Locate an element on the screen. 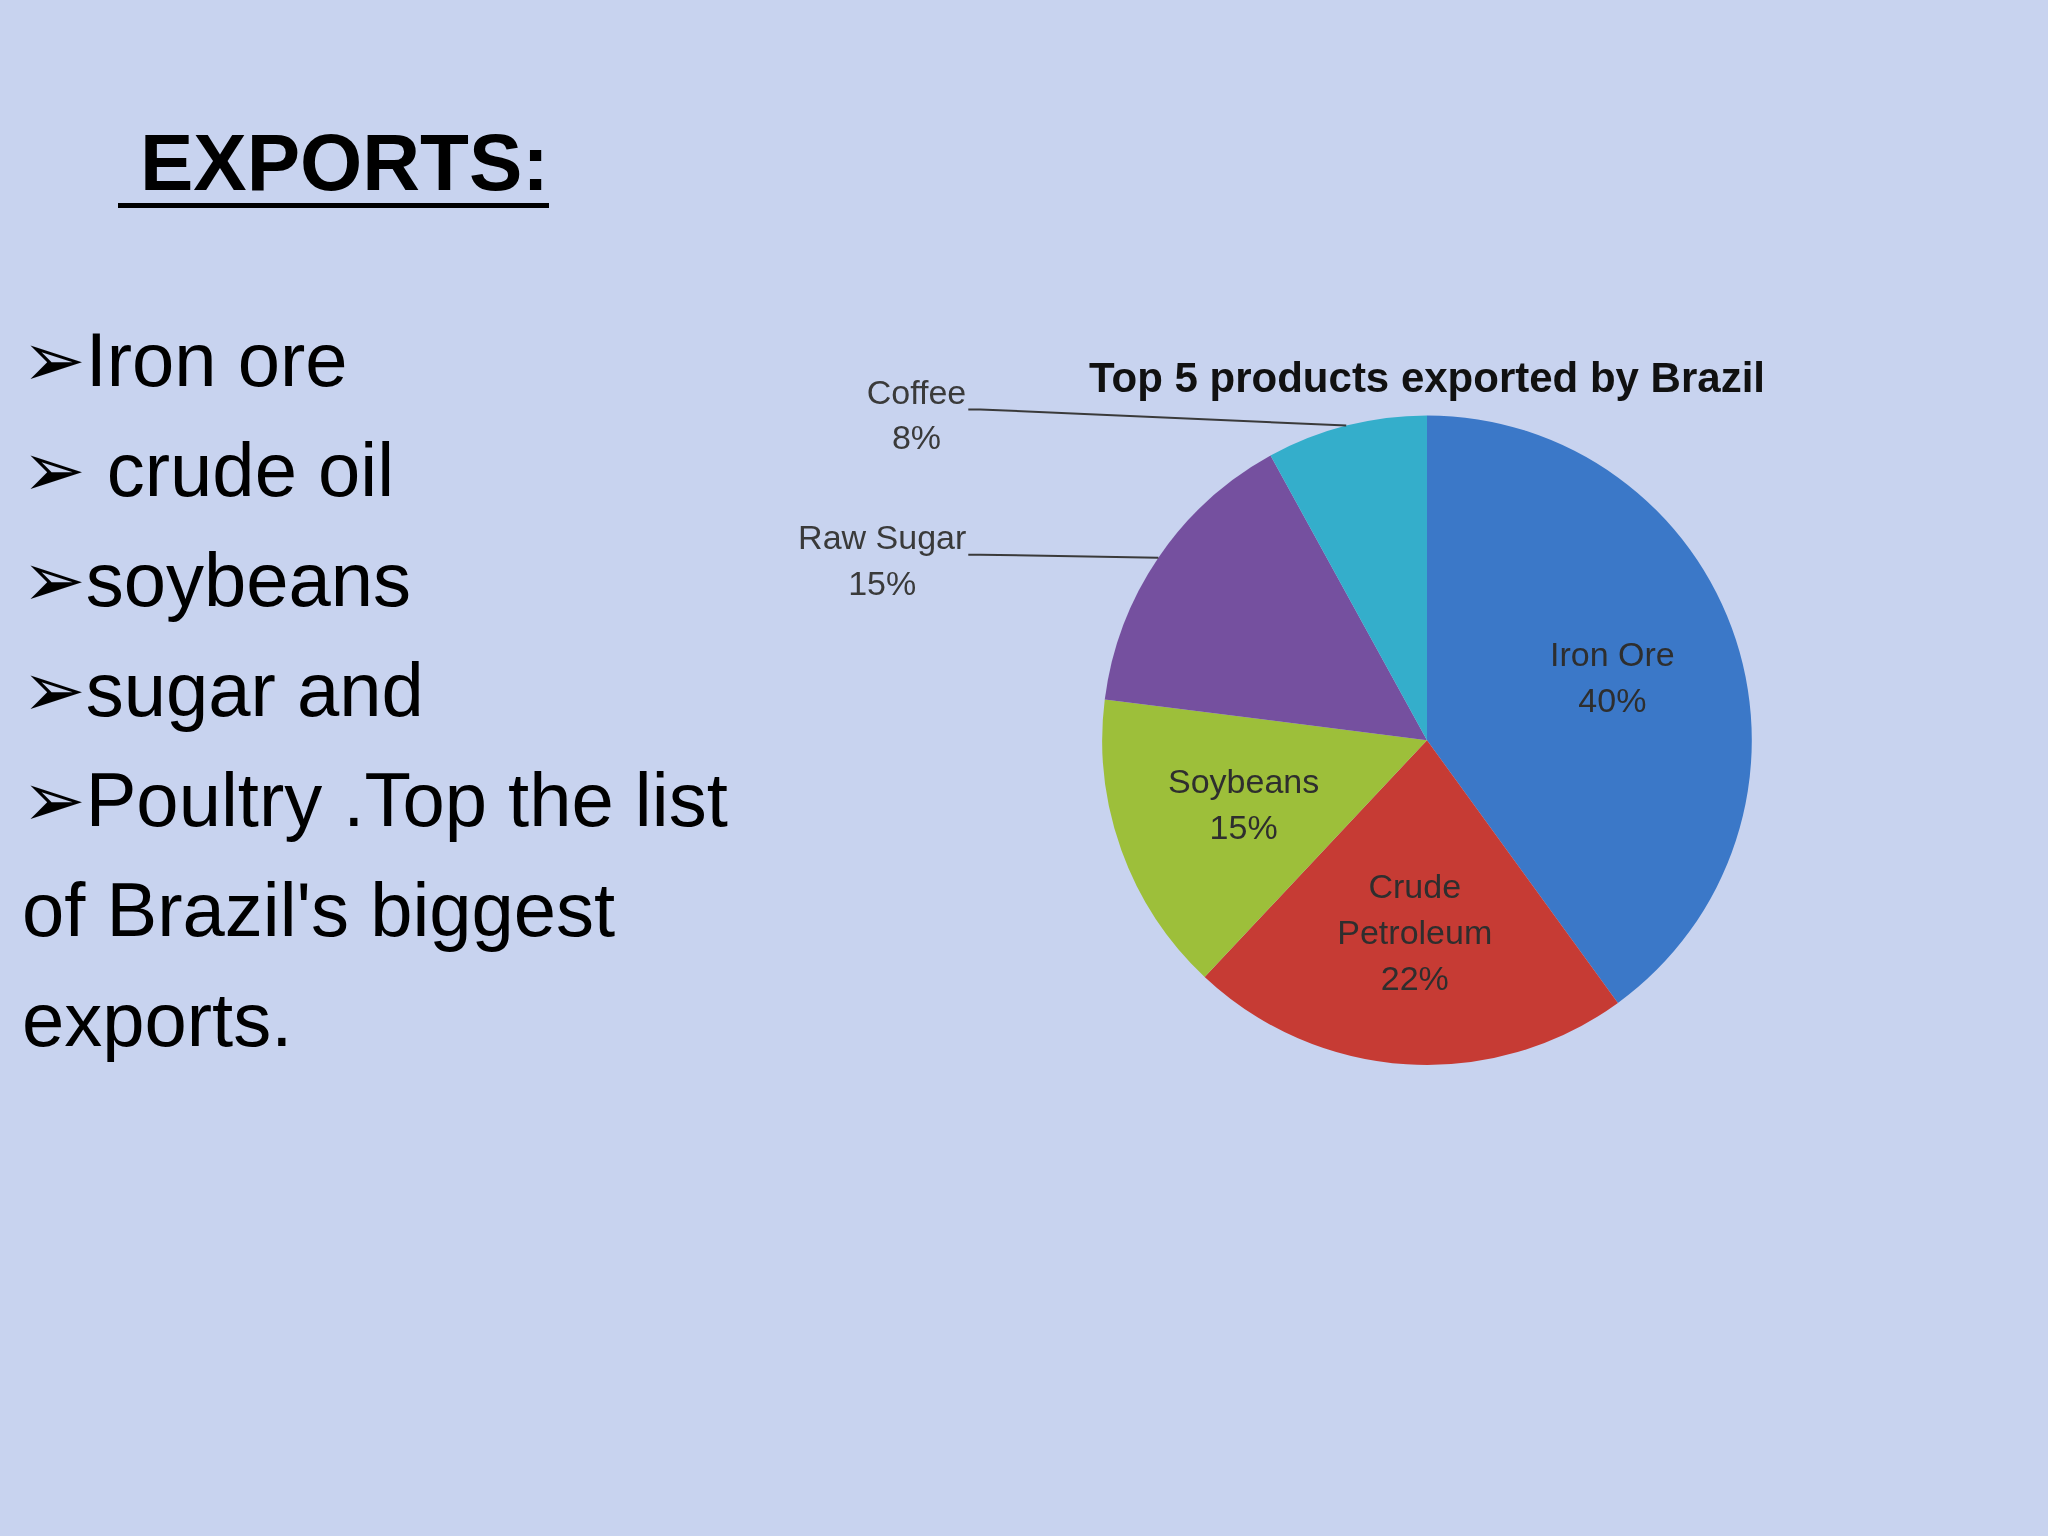 This screenshot has height=1536, width=2048. slice-label: Soybeans is located at coordinates (1244, 780).